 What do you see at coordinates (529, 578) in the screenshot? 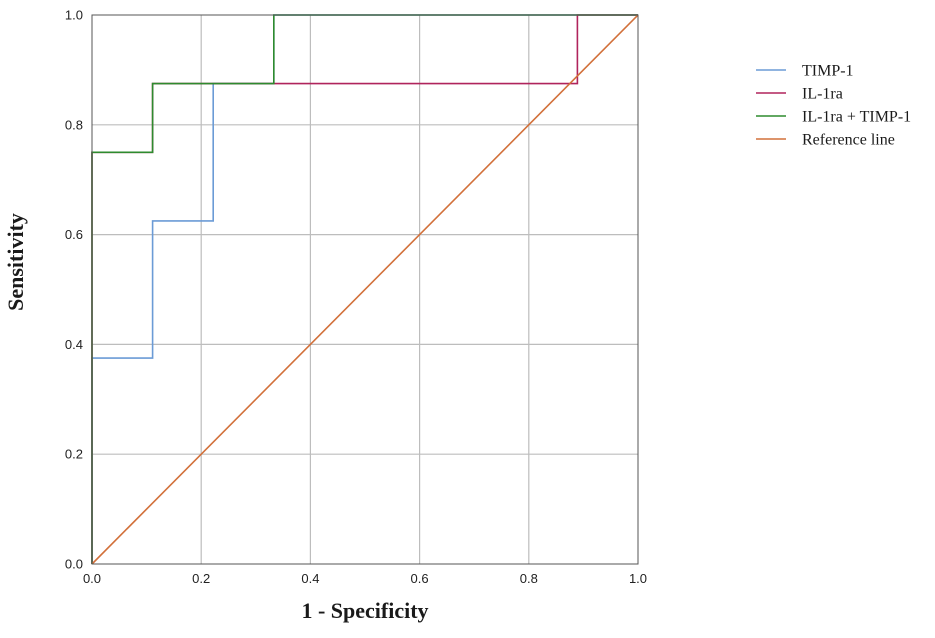
I see `x-tick-label: 0.8` at bounding box center [529, 578].